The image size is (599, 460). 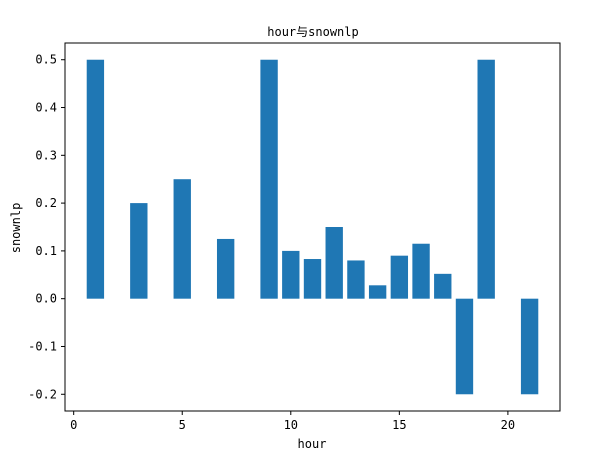 I want to click on y-tick-label: 0.1, so click(x=46, y=251).